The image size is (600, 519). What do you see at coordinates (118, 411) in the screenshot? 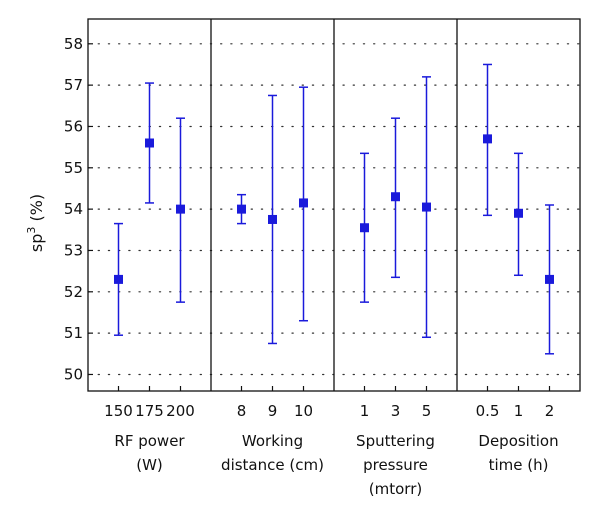
I see `x-tick-label: 150` at bounding box center [118, 411].